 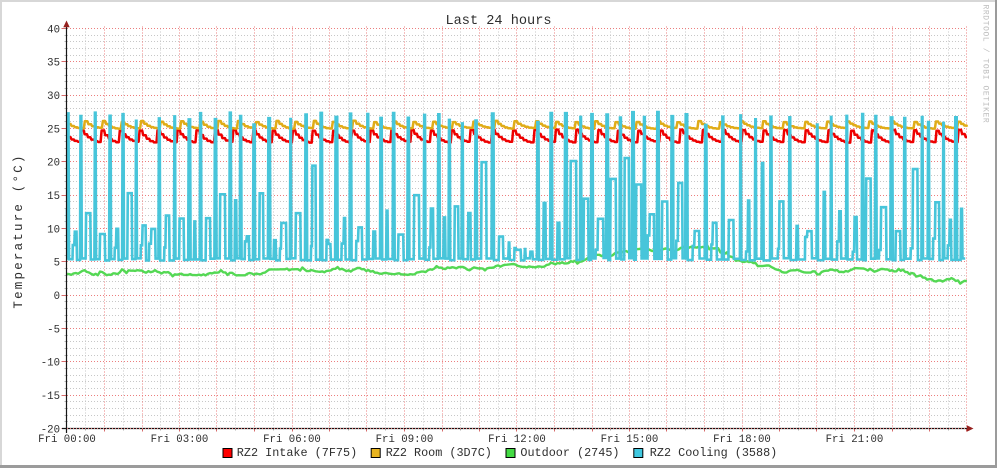 I want to click on svg-text: Fri 21:00, so click(x=855, y=440).